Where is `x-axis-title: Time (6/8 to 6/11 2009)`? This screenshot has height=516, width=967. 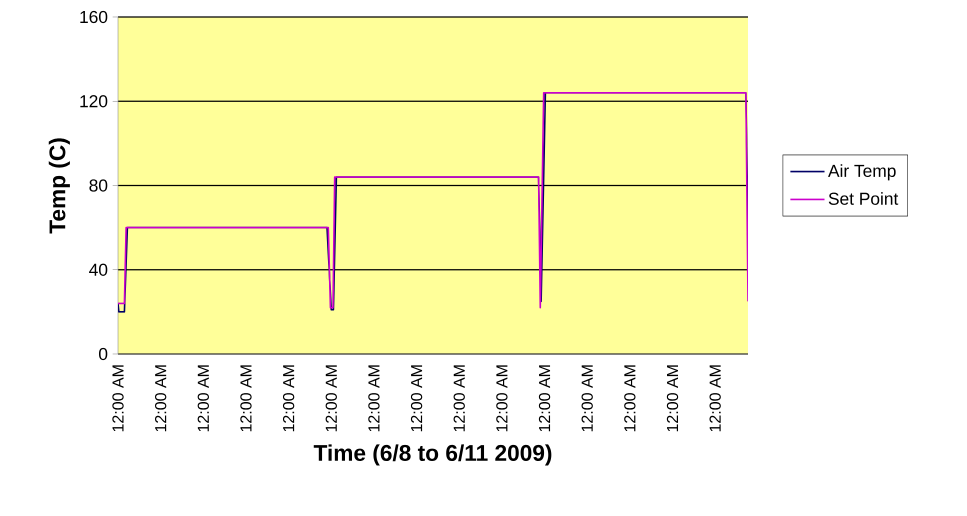 x-axis-title: Time (6/8 to 6/11 2009) is located at coordinates (433, 455).